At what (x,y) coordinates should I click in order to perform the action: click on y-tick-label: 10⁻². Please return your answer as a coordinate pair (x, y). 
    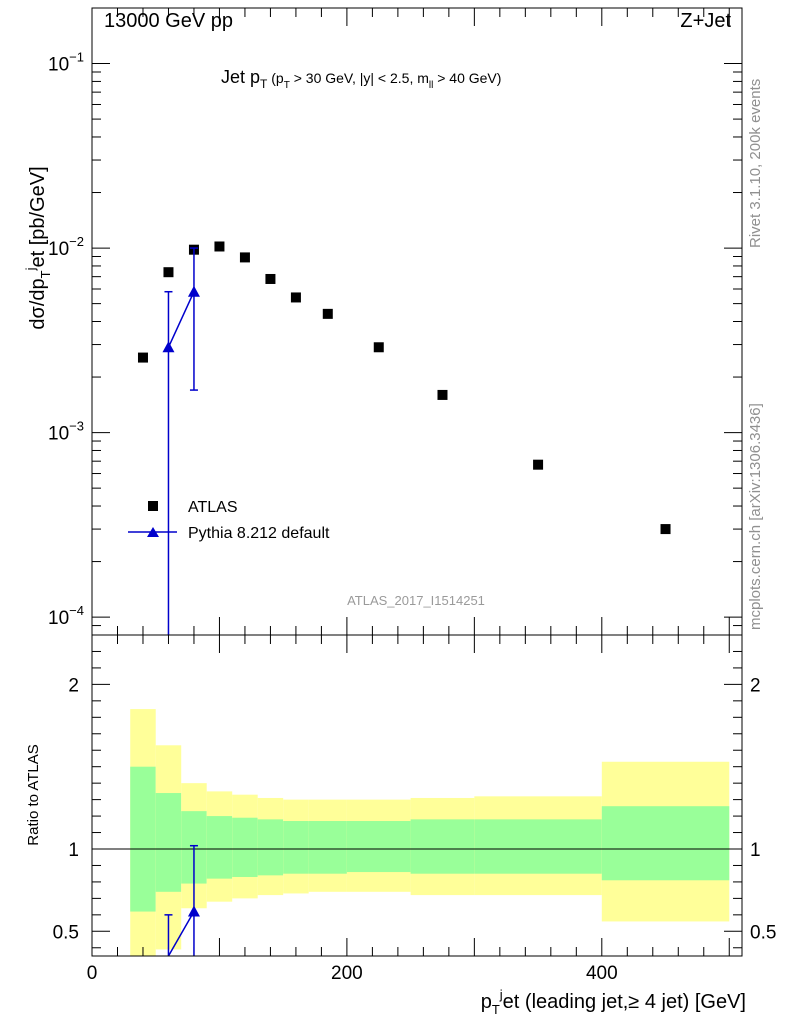
    Looking at the image, I should click on (66, 247).